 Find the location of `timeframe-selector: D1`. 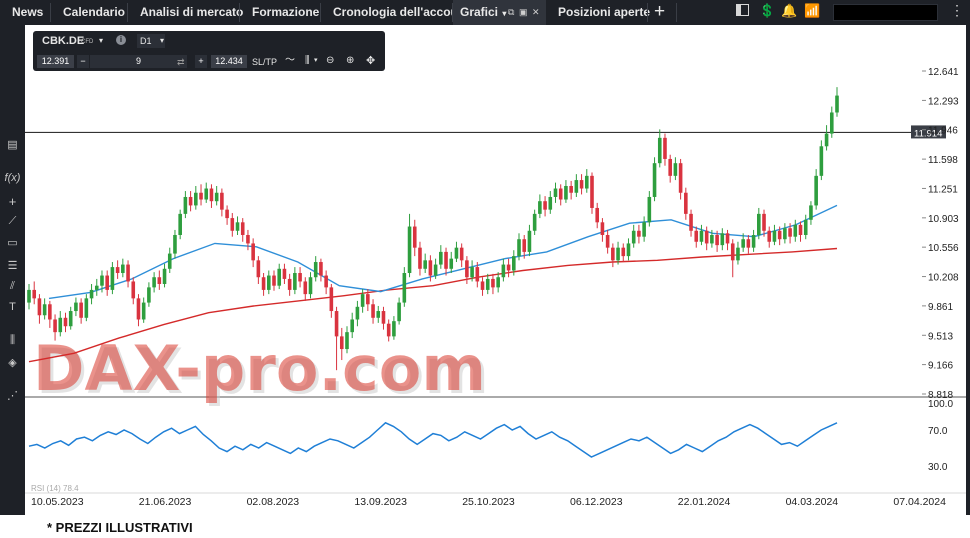

timeframe-selector: D1 is located at coordinates (151, 41).